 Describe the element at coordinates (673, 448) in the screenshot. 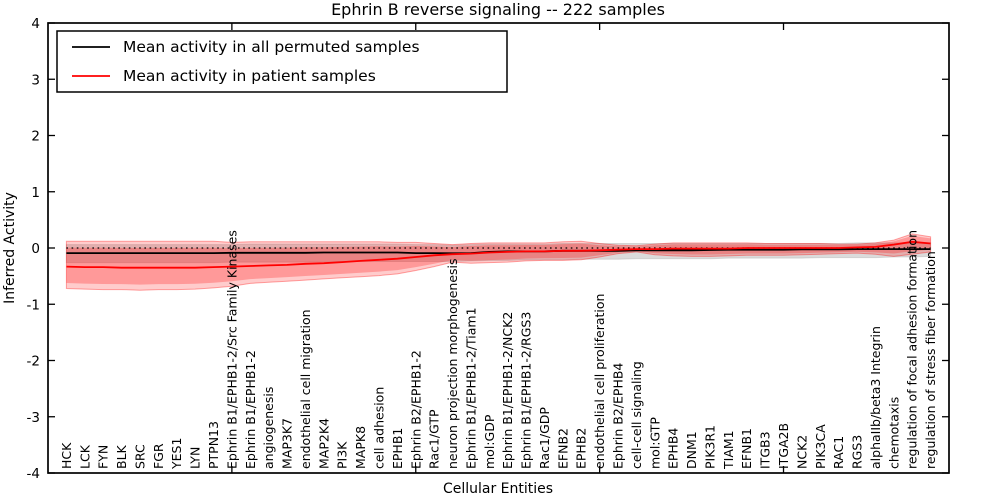

I see `x-category-label: EPHB4` at that location.